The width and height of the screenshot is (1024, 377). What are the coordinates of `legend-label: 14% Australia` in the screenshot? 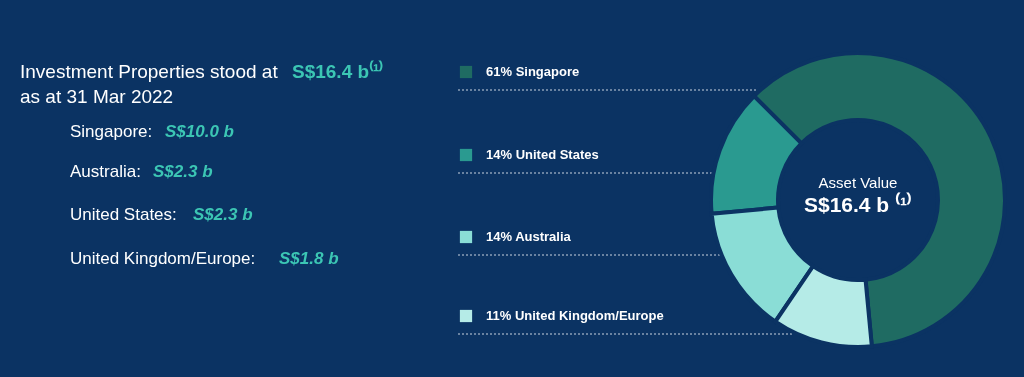 It's located at (529, 236).